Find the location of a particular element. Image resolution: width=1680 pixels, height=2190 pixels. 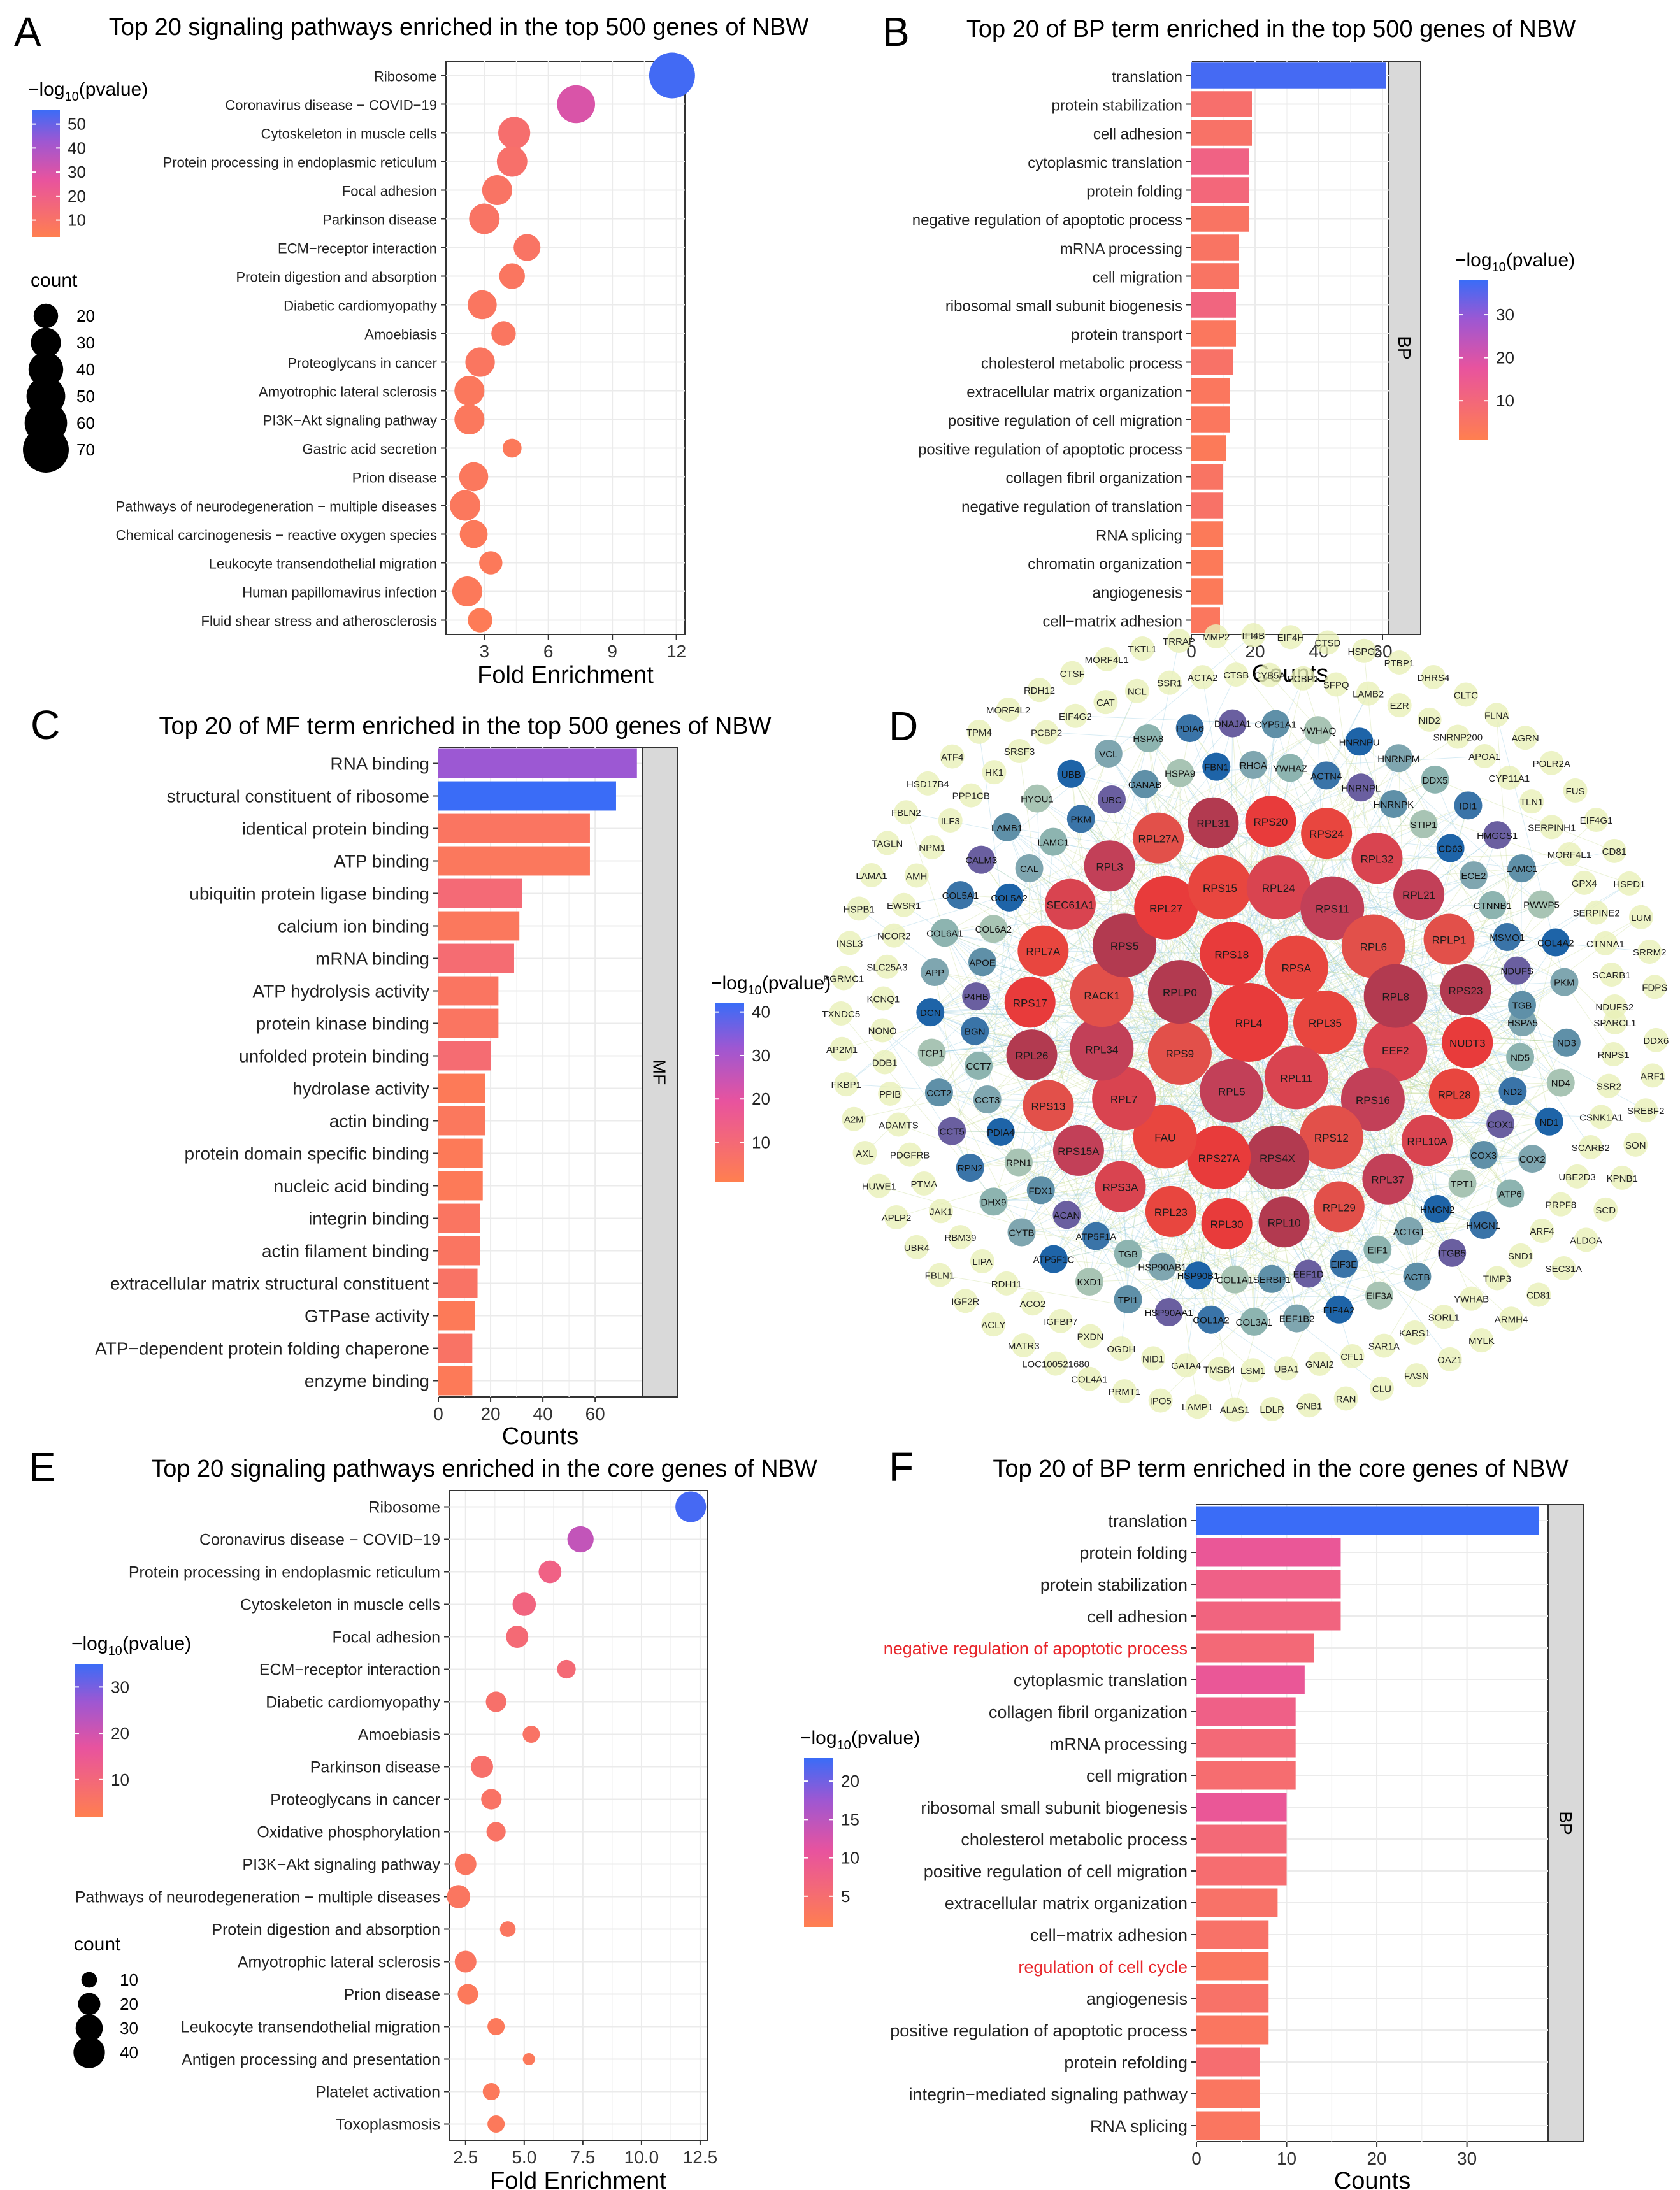

legend-tick-label: 30 is located at coordinates (1505, 314).